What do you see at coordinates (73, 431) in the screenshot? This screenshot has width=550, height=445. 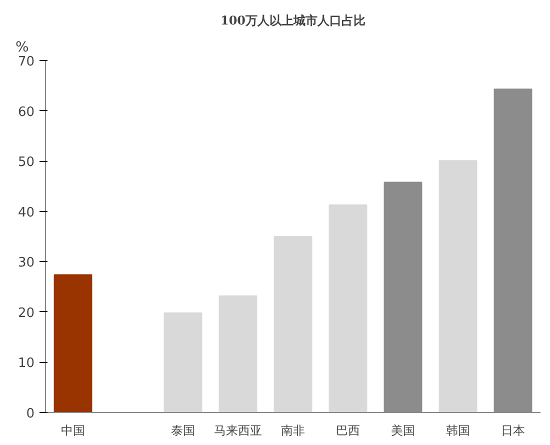 I see `x-tick-label: 中国` at bounding box center [73, 431].